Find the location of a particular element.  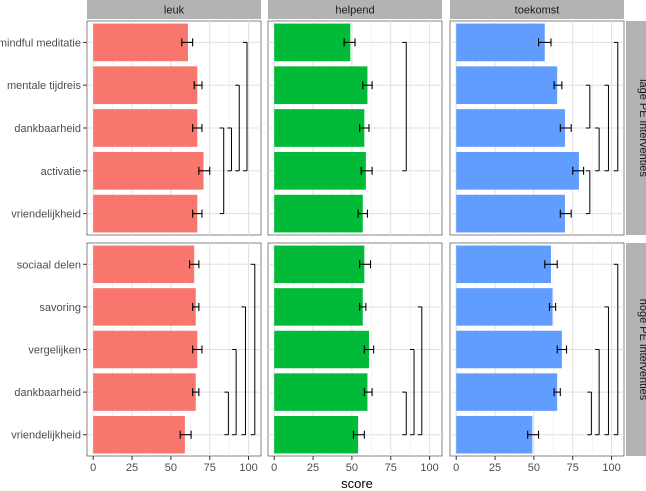

facet-strip-helpend is located at coordinates (355, 9).